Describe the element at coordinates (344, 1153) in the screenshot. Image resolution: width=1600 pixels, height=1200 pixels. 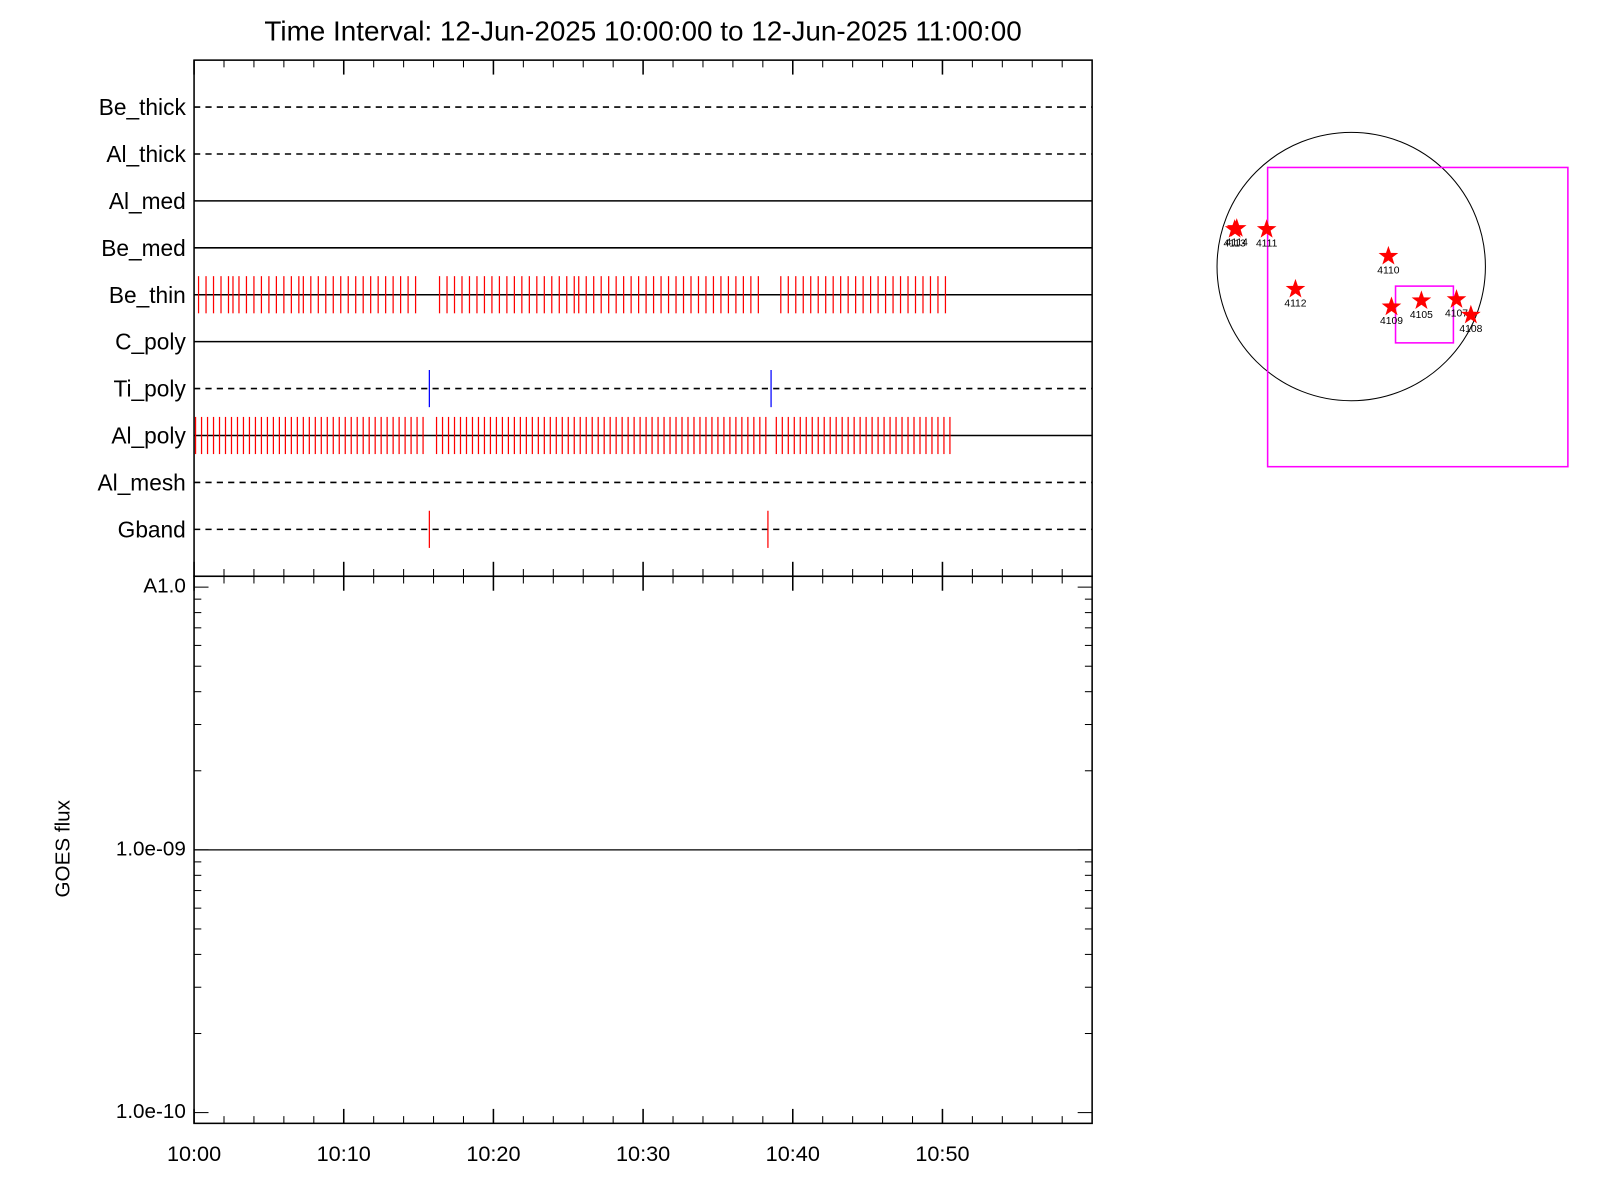
I see `x-tick-label: 10:10` at that location.